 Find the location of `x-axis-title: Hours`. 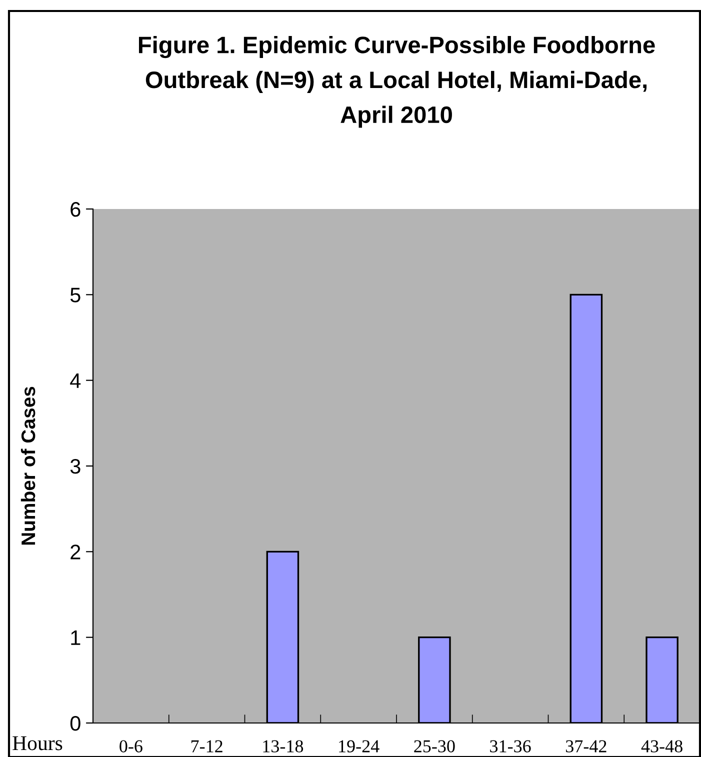

x-axis-title: Hours is located at coordinates (37, 743).